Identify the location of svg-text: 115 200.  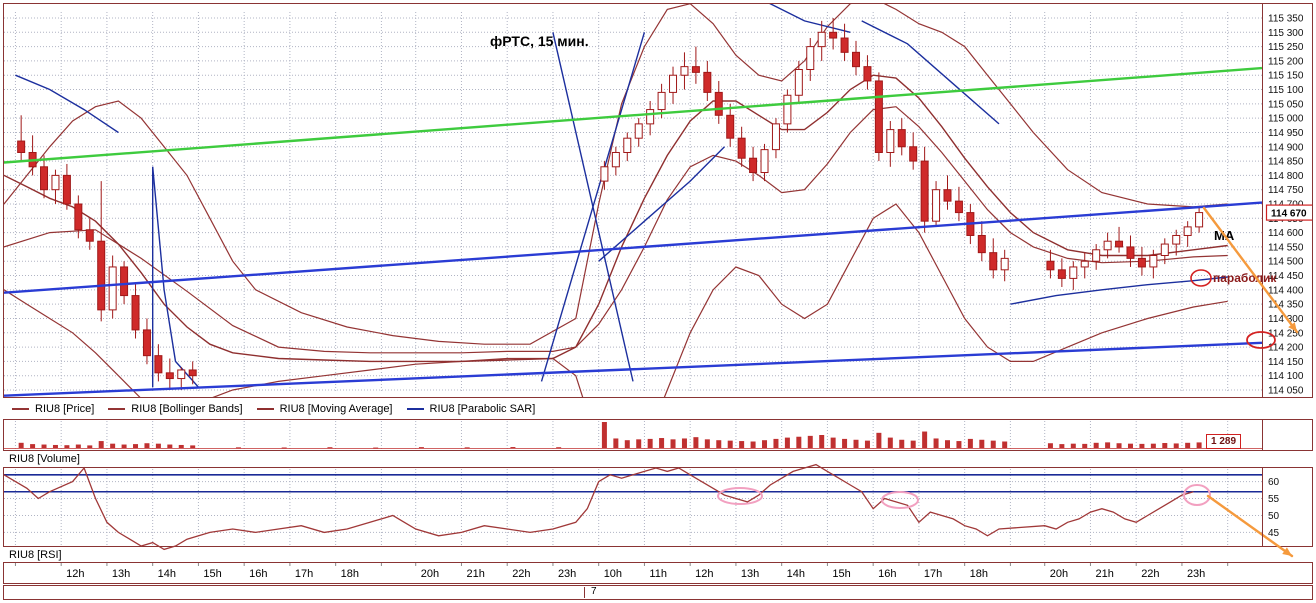
(1286, 61).